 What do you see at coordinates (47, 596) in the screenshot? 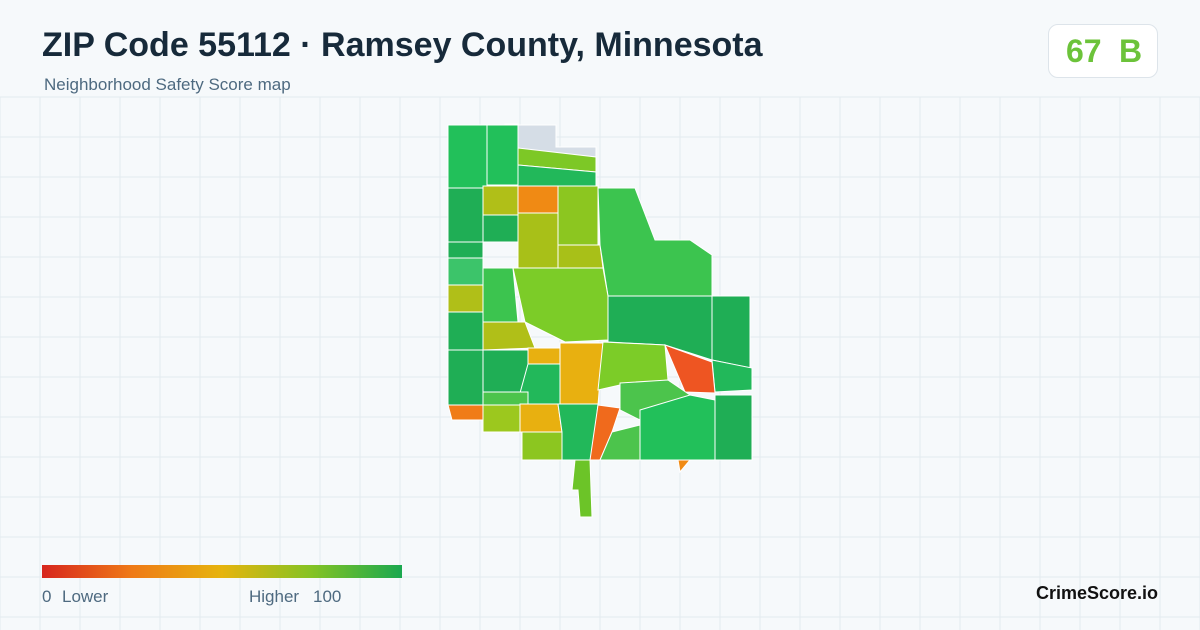
I see `legend-min: 0` at bounding box center [47, 596].